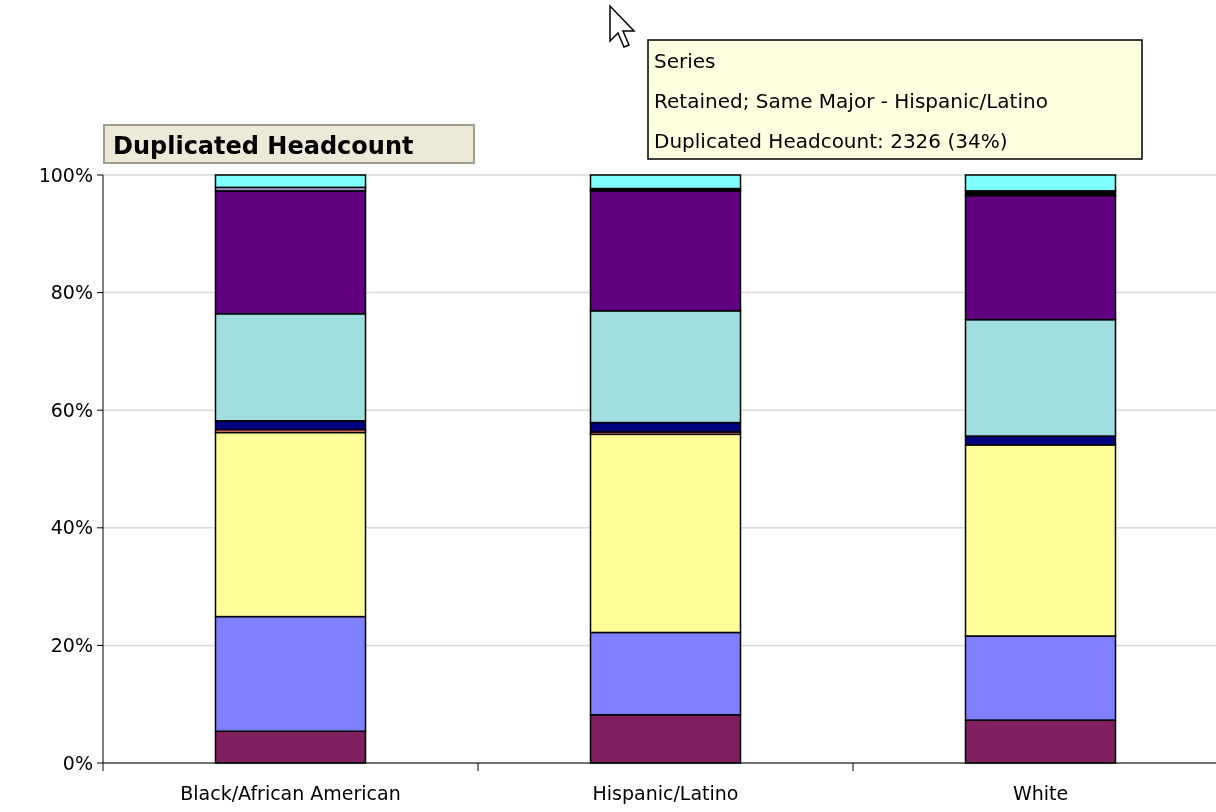 This screenshot has width=1216, height=812. I want to click on x-tick-label: White, so click(1040, 793).